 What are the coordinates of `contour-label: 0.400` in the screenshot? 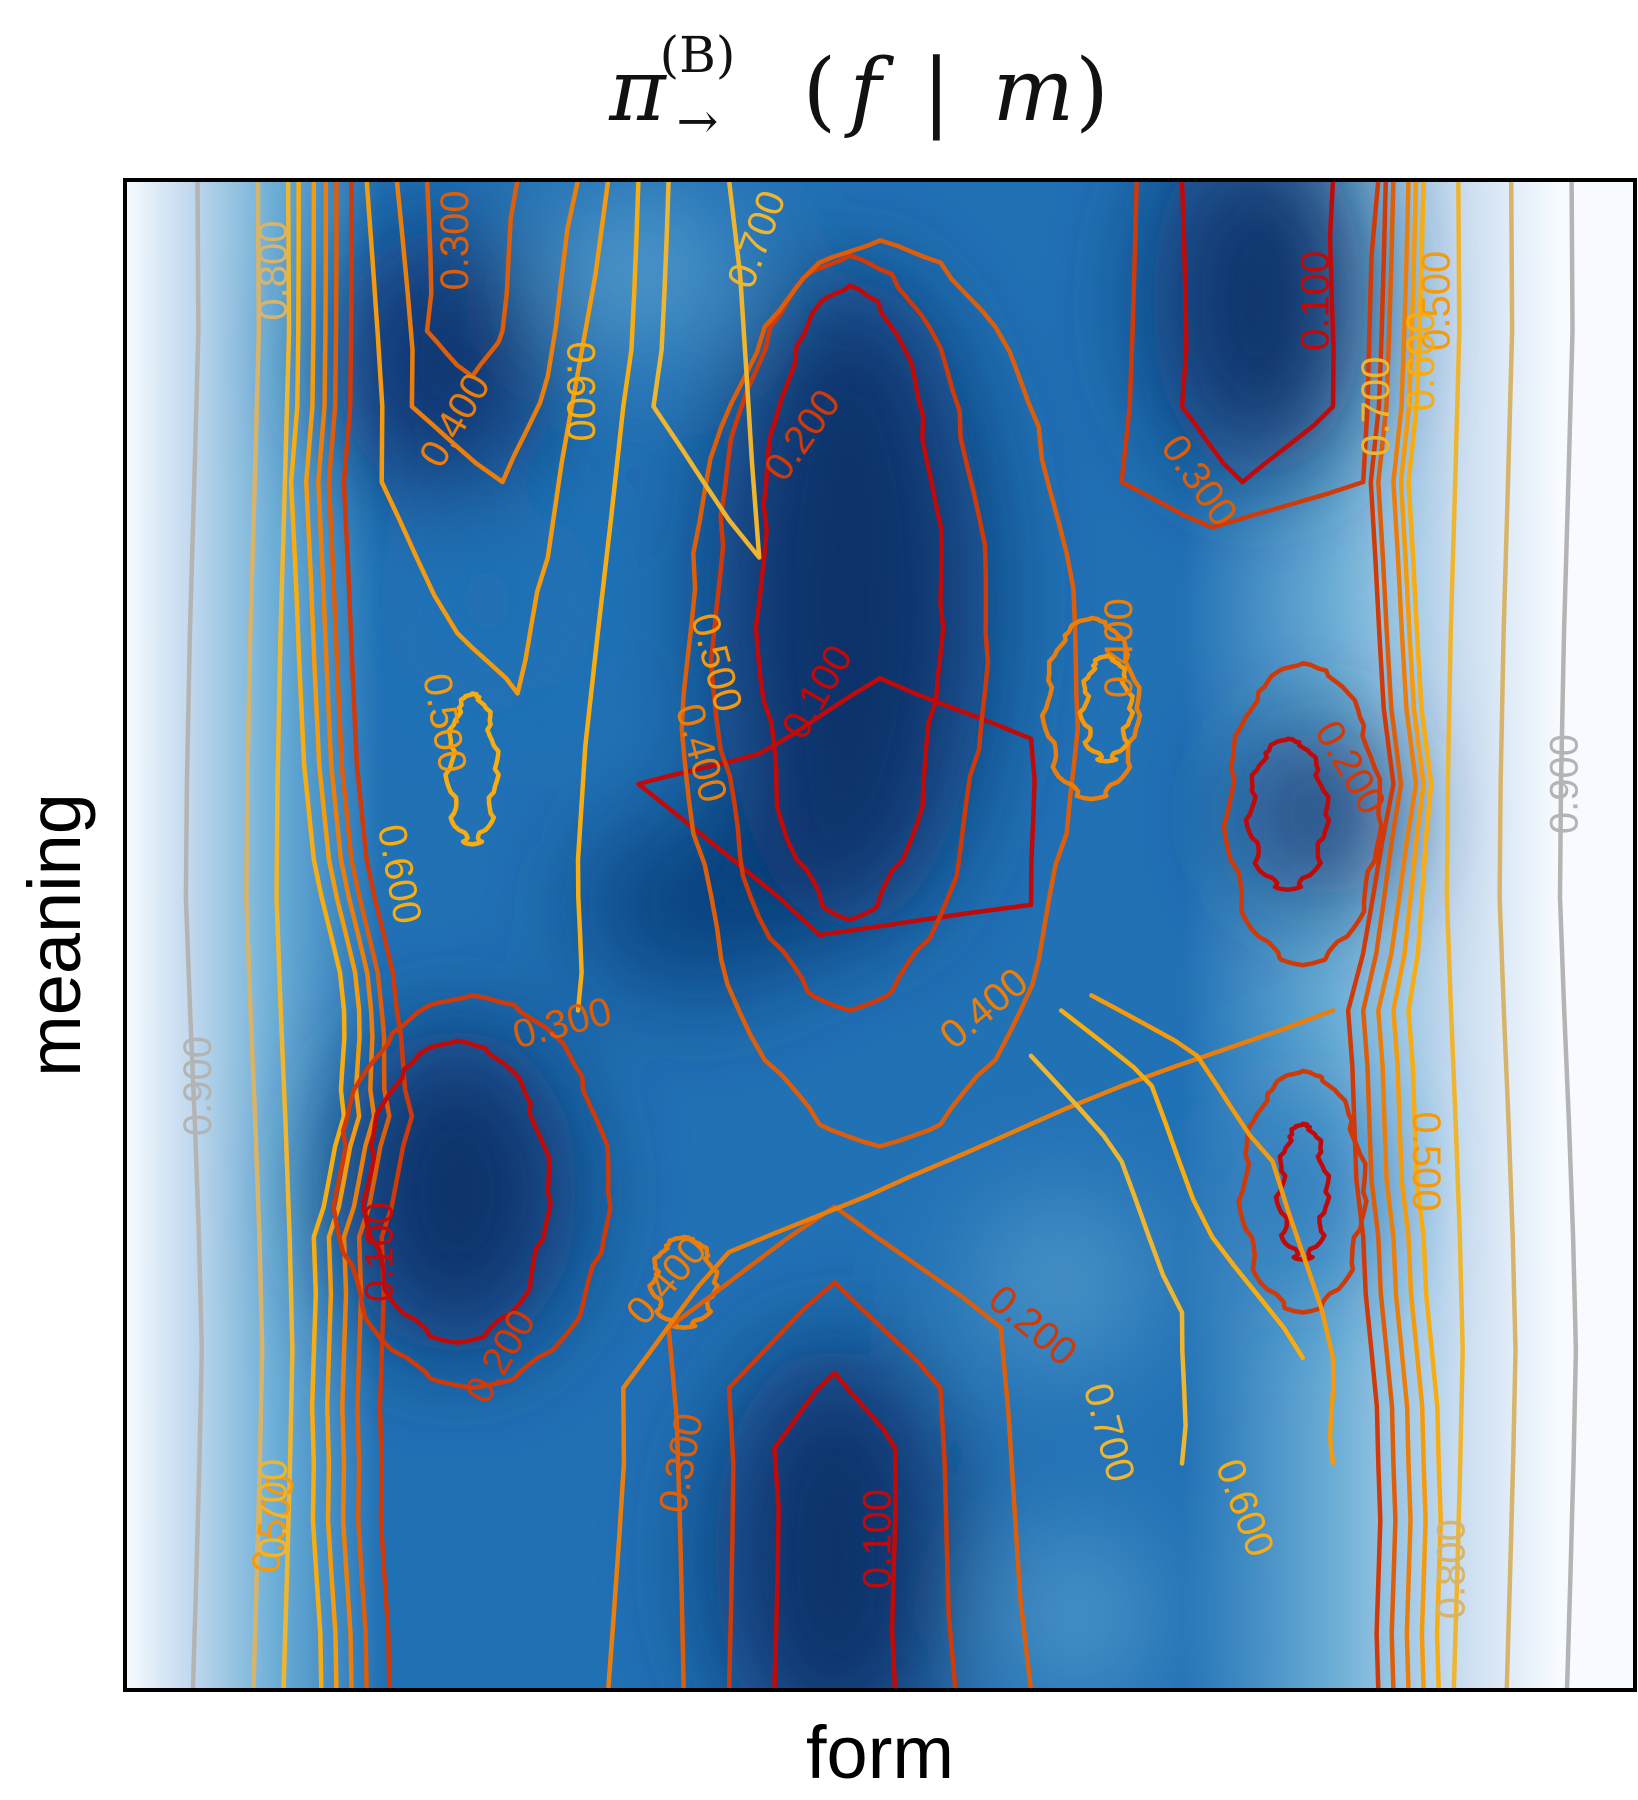 It's located at (1119, 648).